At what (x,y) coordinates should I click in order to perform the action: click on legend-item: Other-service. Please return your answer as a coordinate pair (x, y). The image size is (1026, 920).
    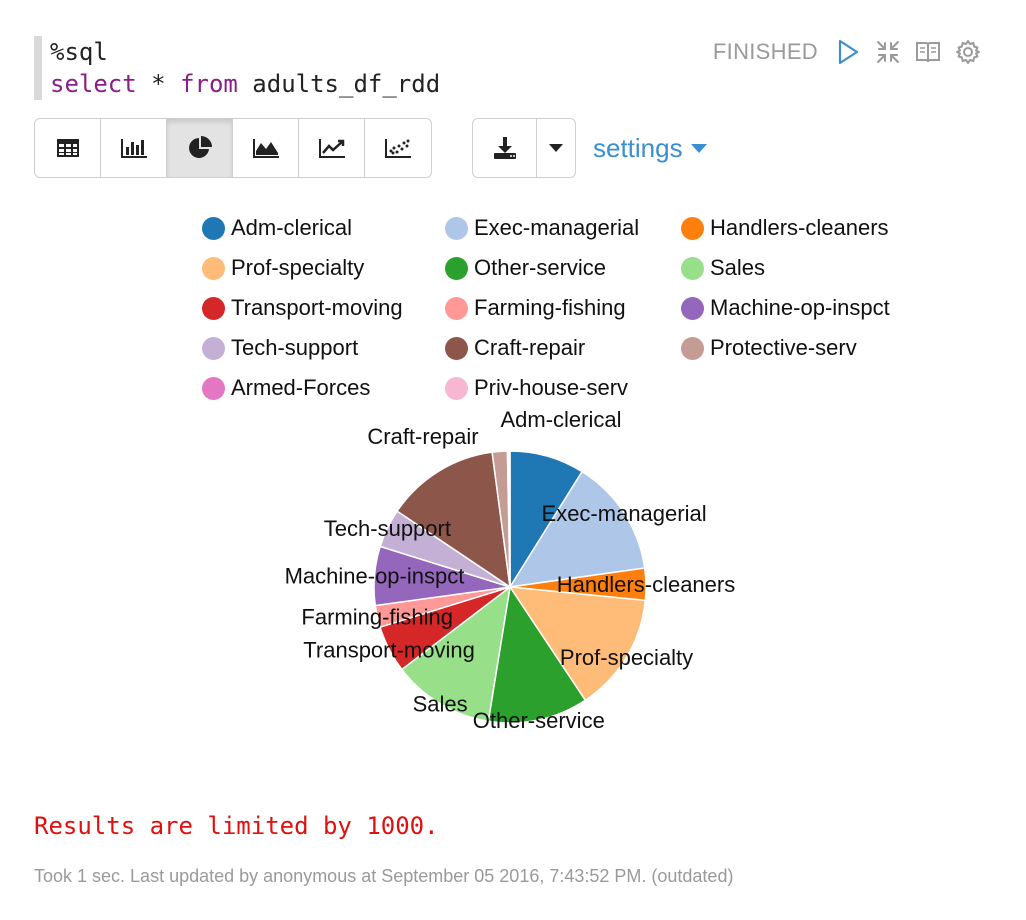
    Looking at the image, I should click on (525, 268).